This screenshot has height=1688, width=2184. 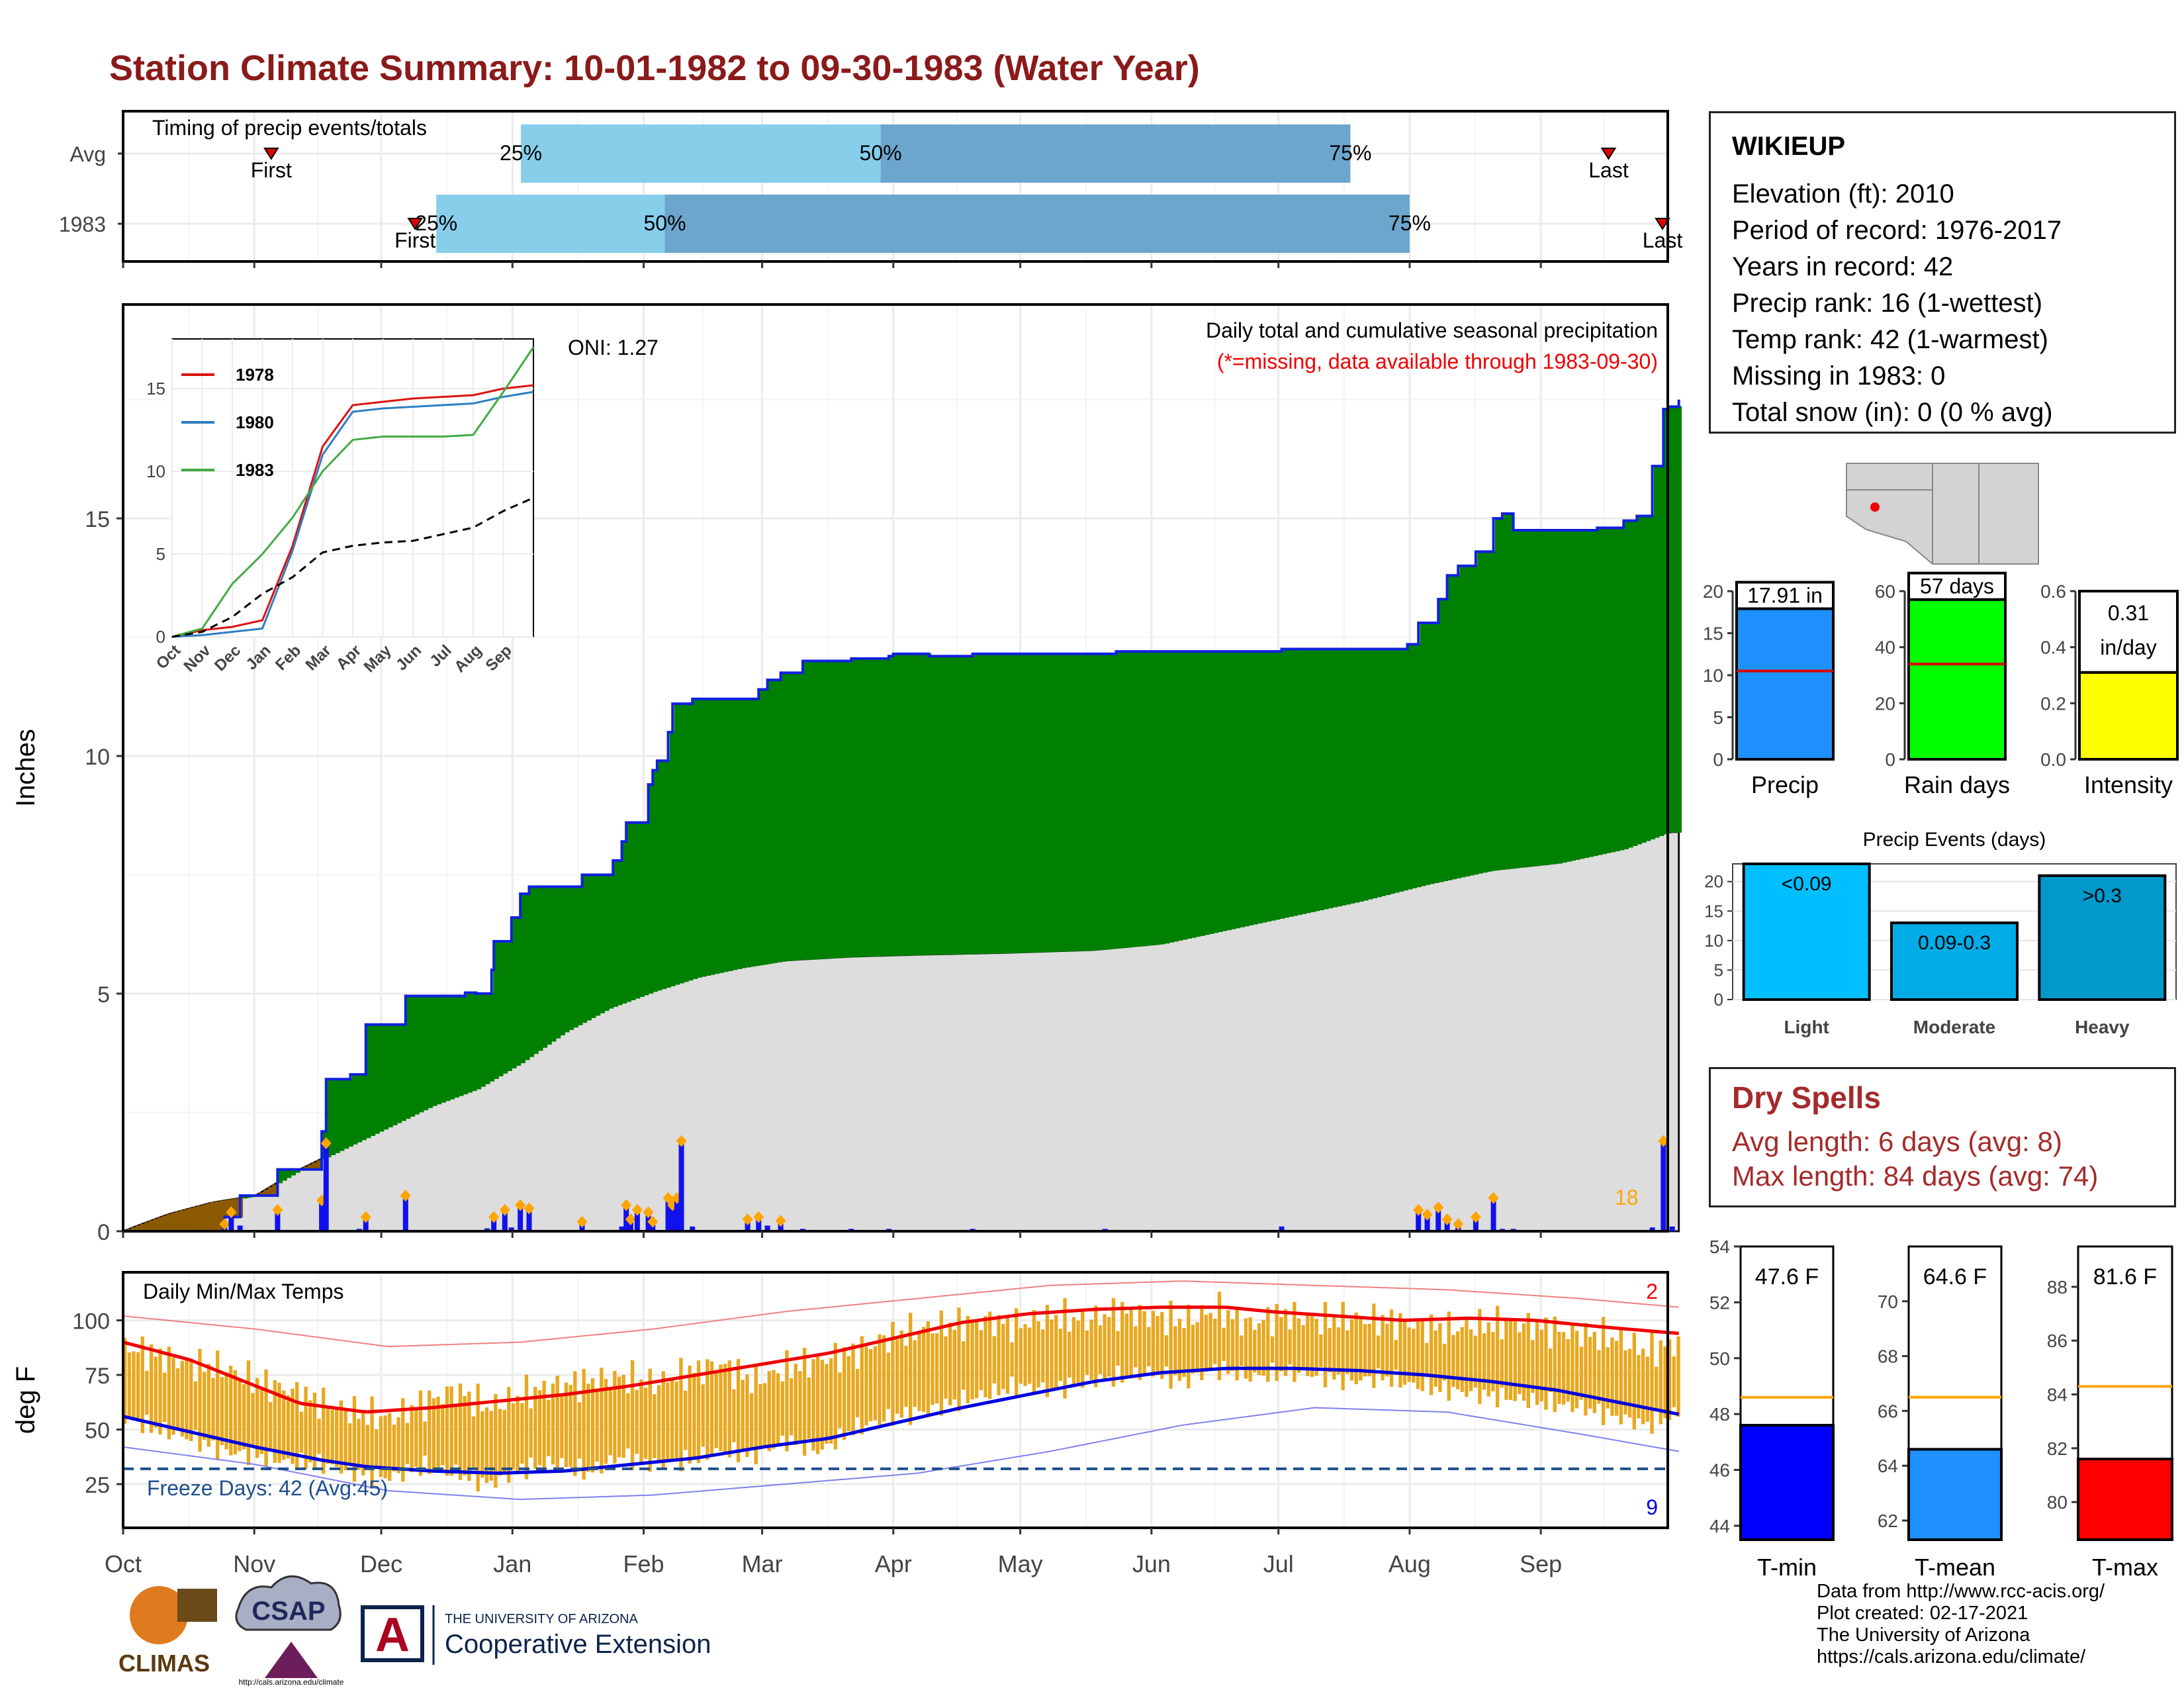 What do you see at coordinates (1785, 784) in the screenshot?
I see `summary-category-label: Precip` at bounding box center [1785, 784].